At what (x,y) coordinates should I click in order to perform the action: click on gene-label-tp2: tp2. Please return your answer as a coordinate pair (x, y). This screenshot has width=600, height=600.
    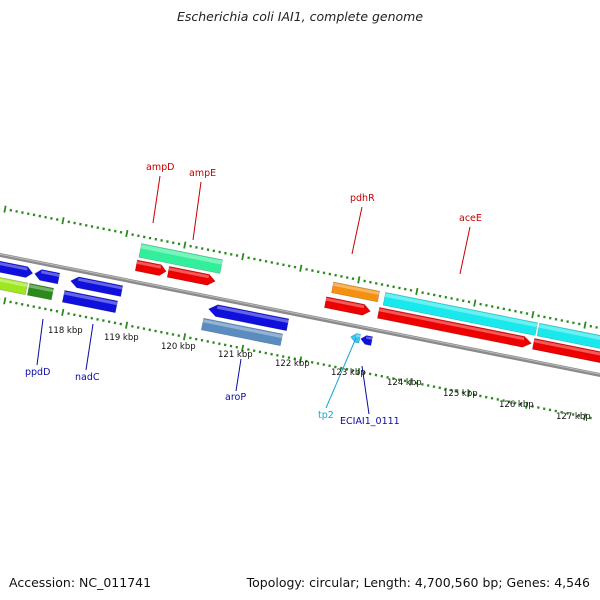
    Looking at the image, I should click on (326, 415).